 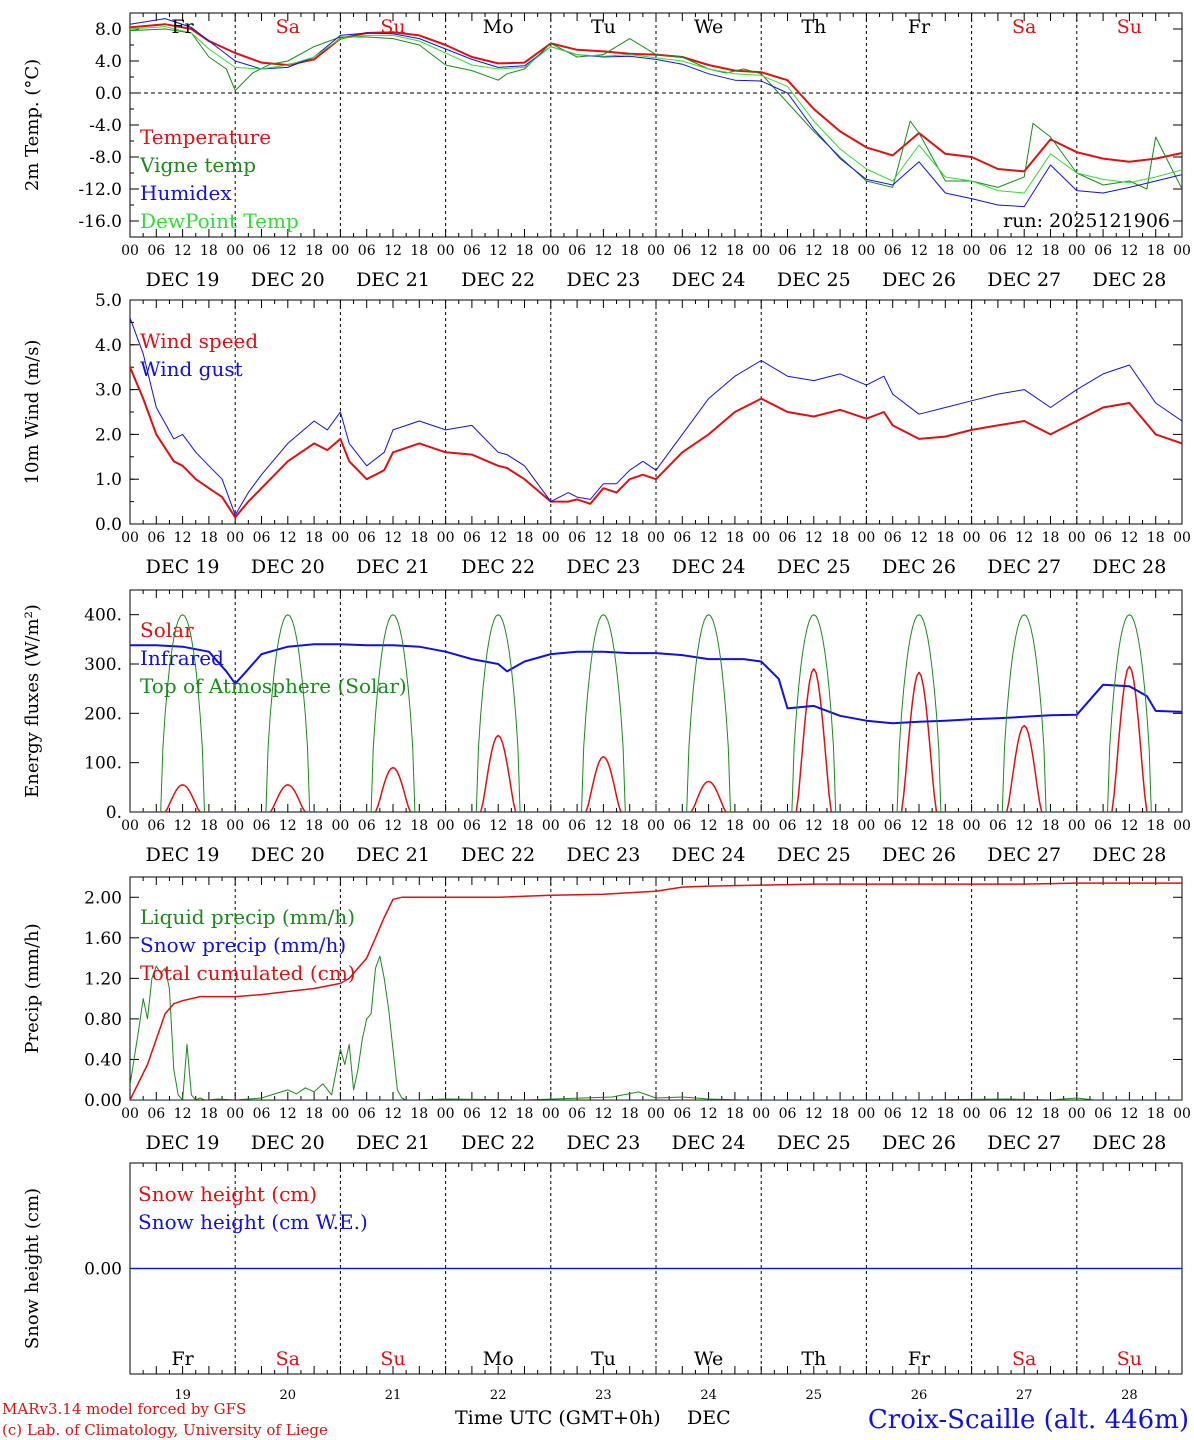 What do you see at coordinates (656, 412) in the screenshot?
I see `plot-frame` at bounding box center [656, 412].